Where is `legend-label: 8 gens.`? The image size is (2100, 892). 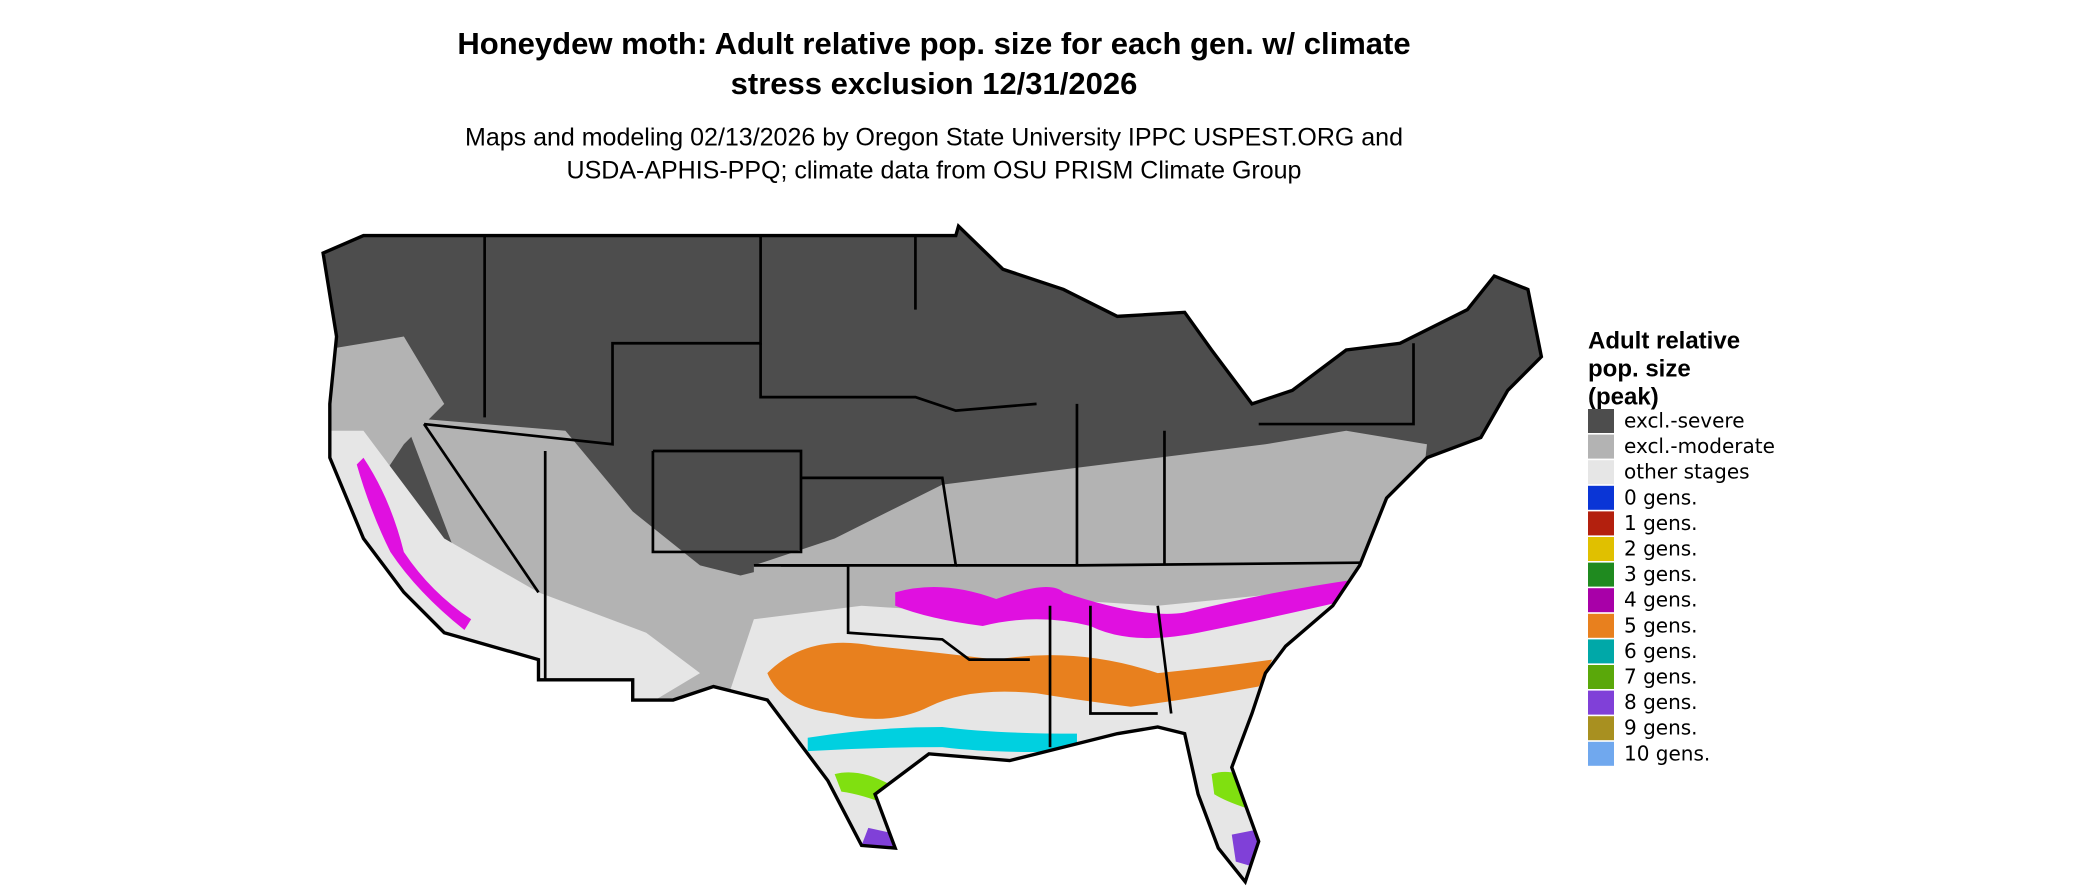
legend-label: 8 gens. is located at coordinates (1661, 702).